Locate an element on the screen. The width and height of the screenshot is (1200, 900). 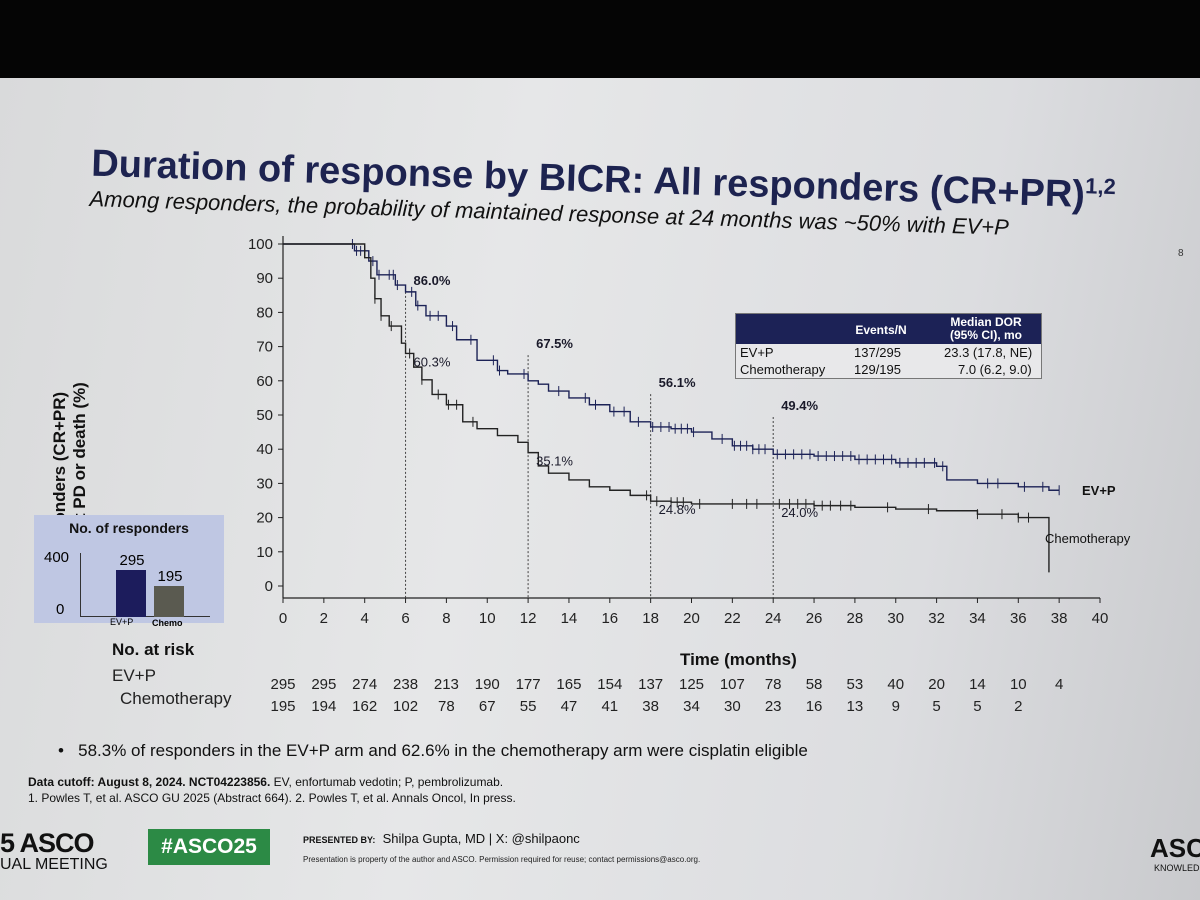
y-tick-label: 10 is located at coordinates (264, 552).